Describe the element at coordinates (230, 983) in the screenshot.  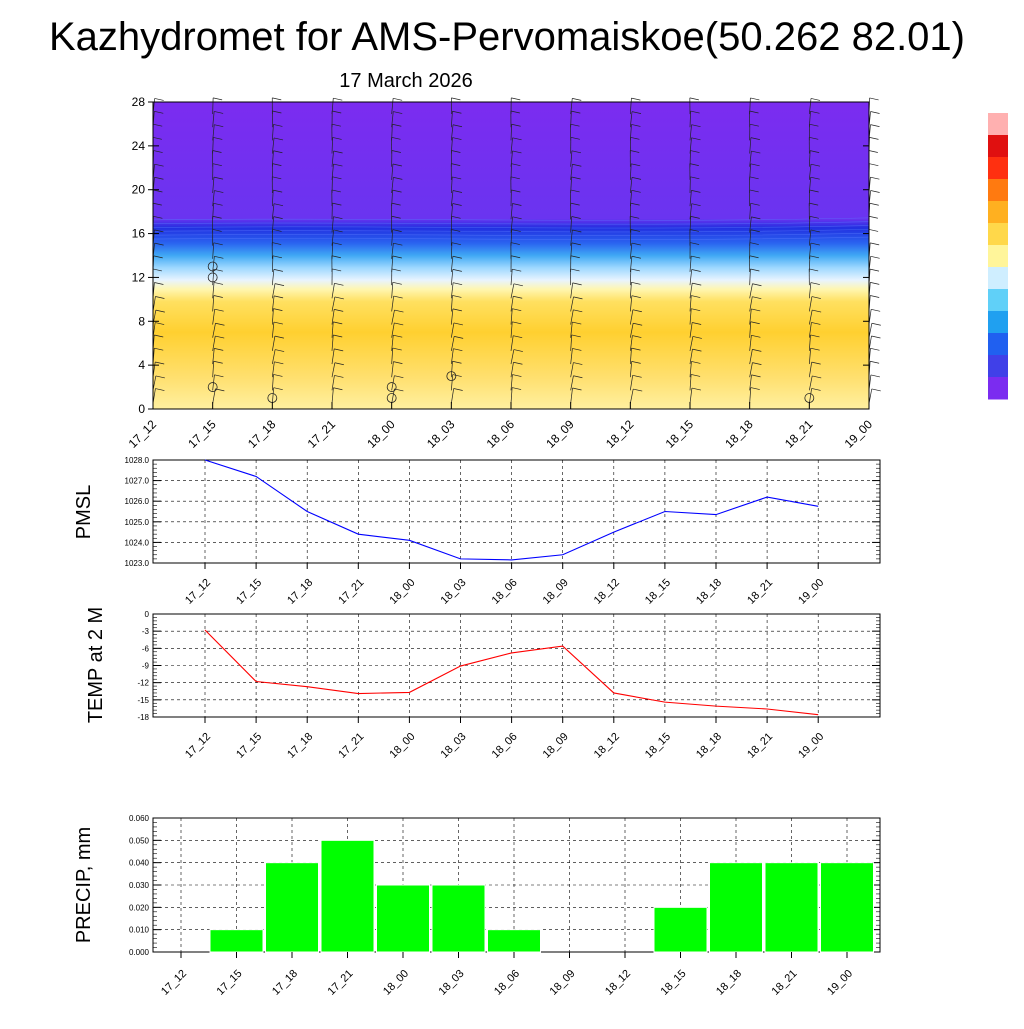
I see `precip-x-tick-label: 17_15` at that location.